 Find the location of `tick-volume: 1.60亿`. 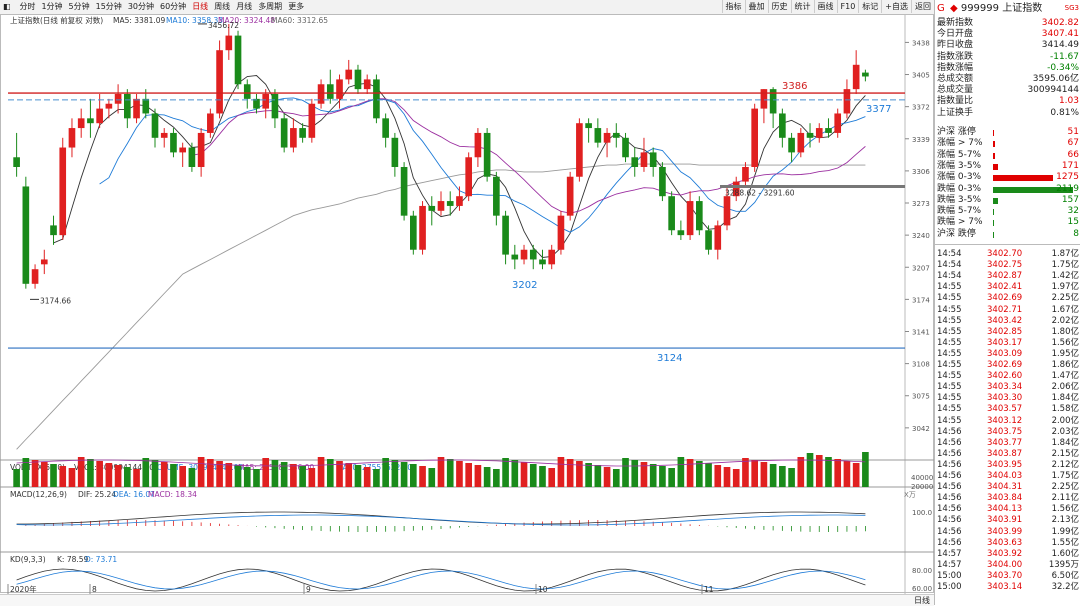

tick-volume: 1.60亿 is located at coordinates (1065, 553).